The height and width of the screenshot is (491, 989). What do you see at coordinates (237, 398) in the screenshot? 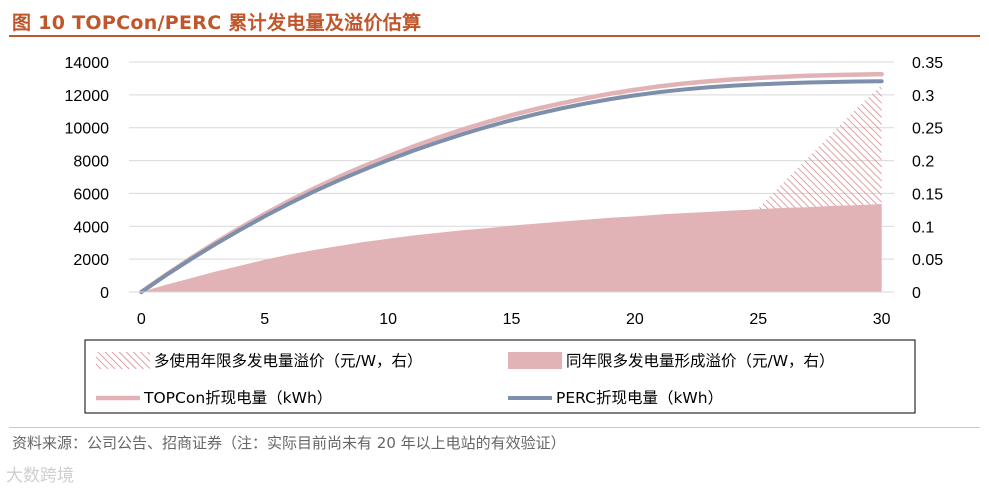
I see `legend-label-topcon: TOPCon折现电量（kWh）` at bounding box center [237, 398].